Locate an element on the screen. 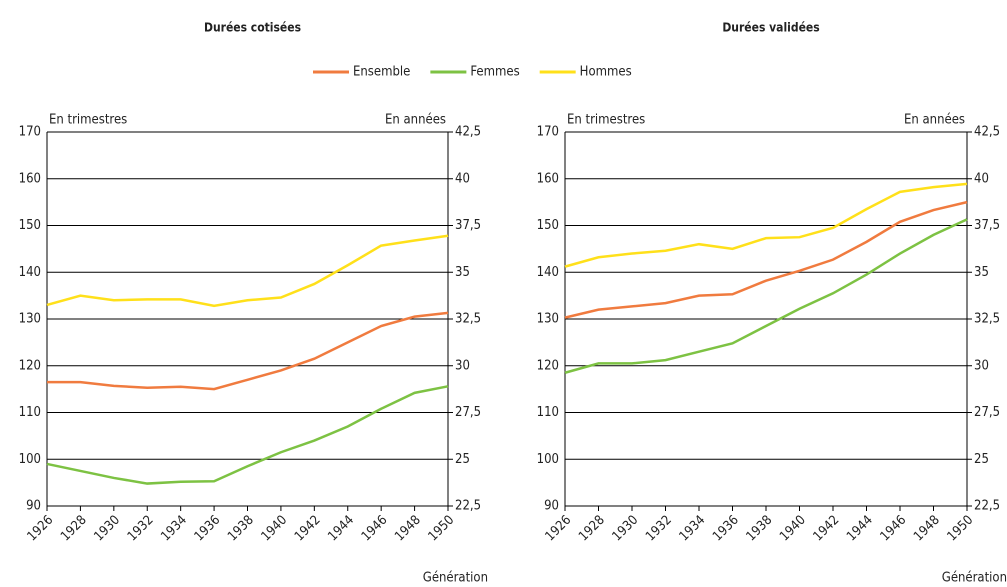 This screenshot has width=1007, height=587. chart-title: Durées cotisées is located at coordinates (252, 28).